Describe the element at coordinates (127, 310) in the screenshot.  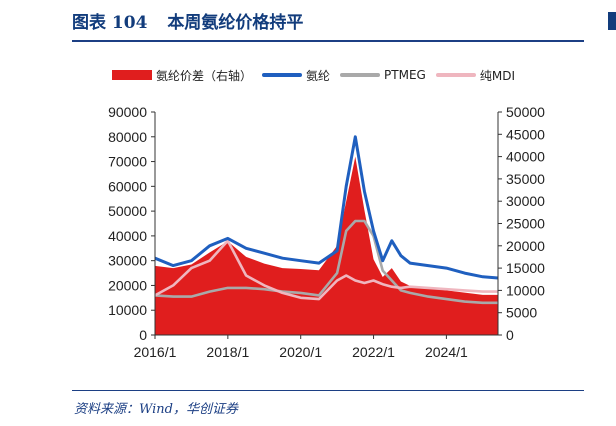
I see `y-tick-label-left: 10000` at that location.